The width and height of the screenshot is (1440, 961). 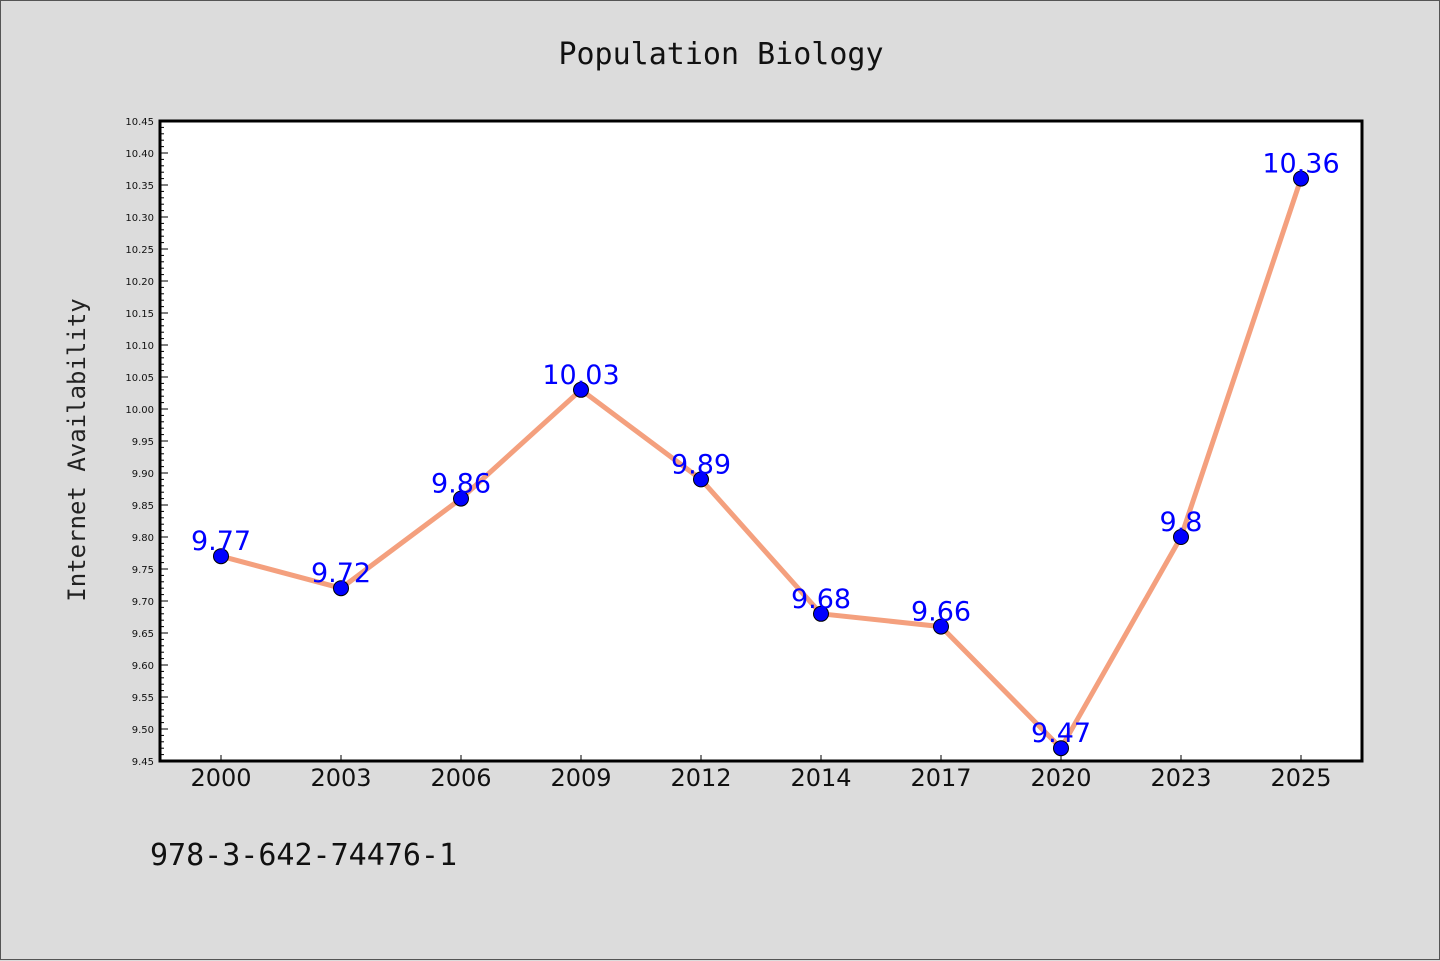 I want to click on x-tick-label: 2023, so click(x=1180, y=778).